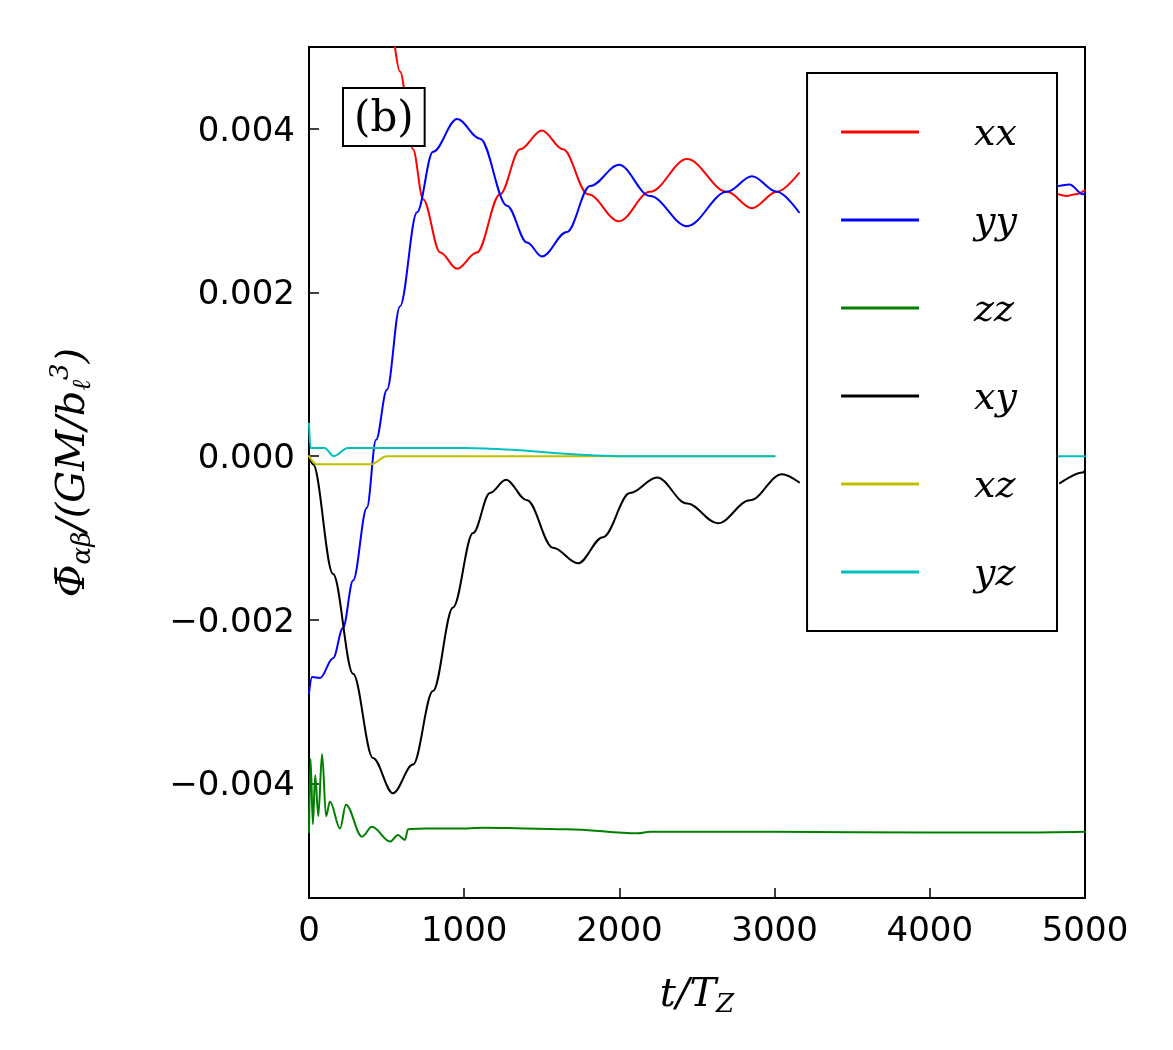  Describe the element at coordinates (697, 797) in the screenshot. I see `line-series` at that location.